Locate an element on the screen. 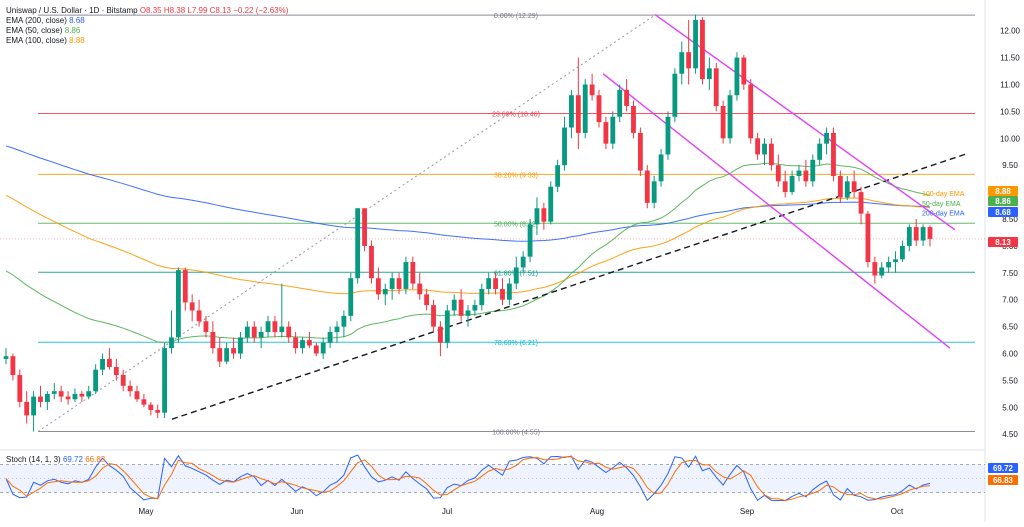  stoch-tag is located at coordinates (1003, 480).